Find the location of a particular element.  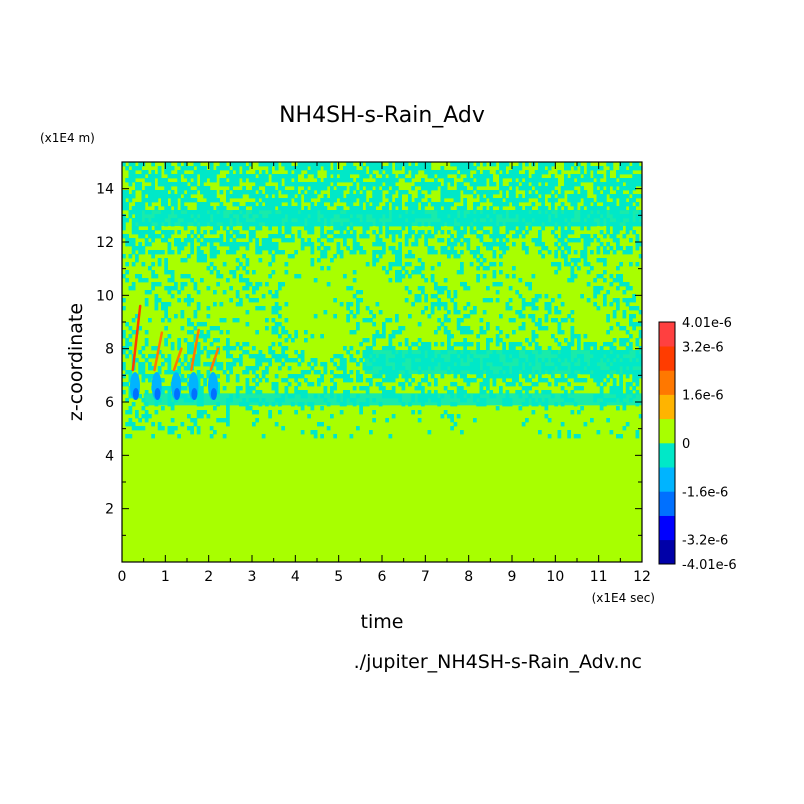

colorbar-swatch is located at coordinates (667, 479).